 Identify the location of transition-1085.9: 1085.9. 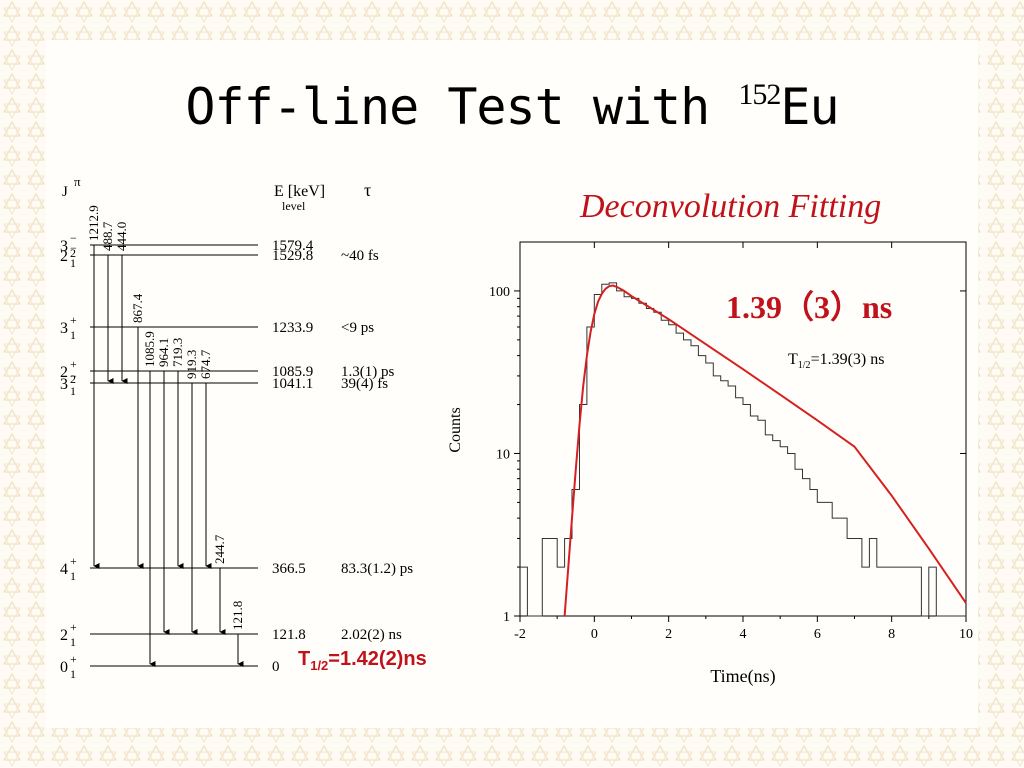
(149, 499).